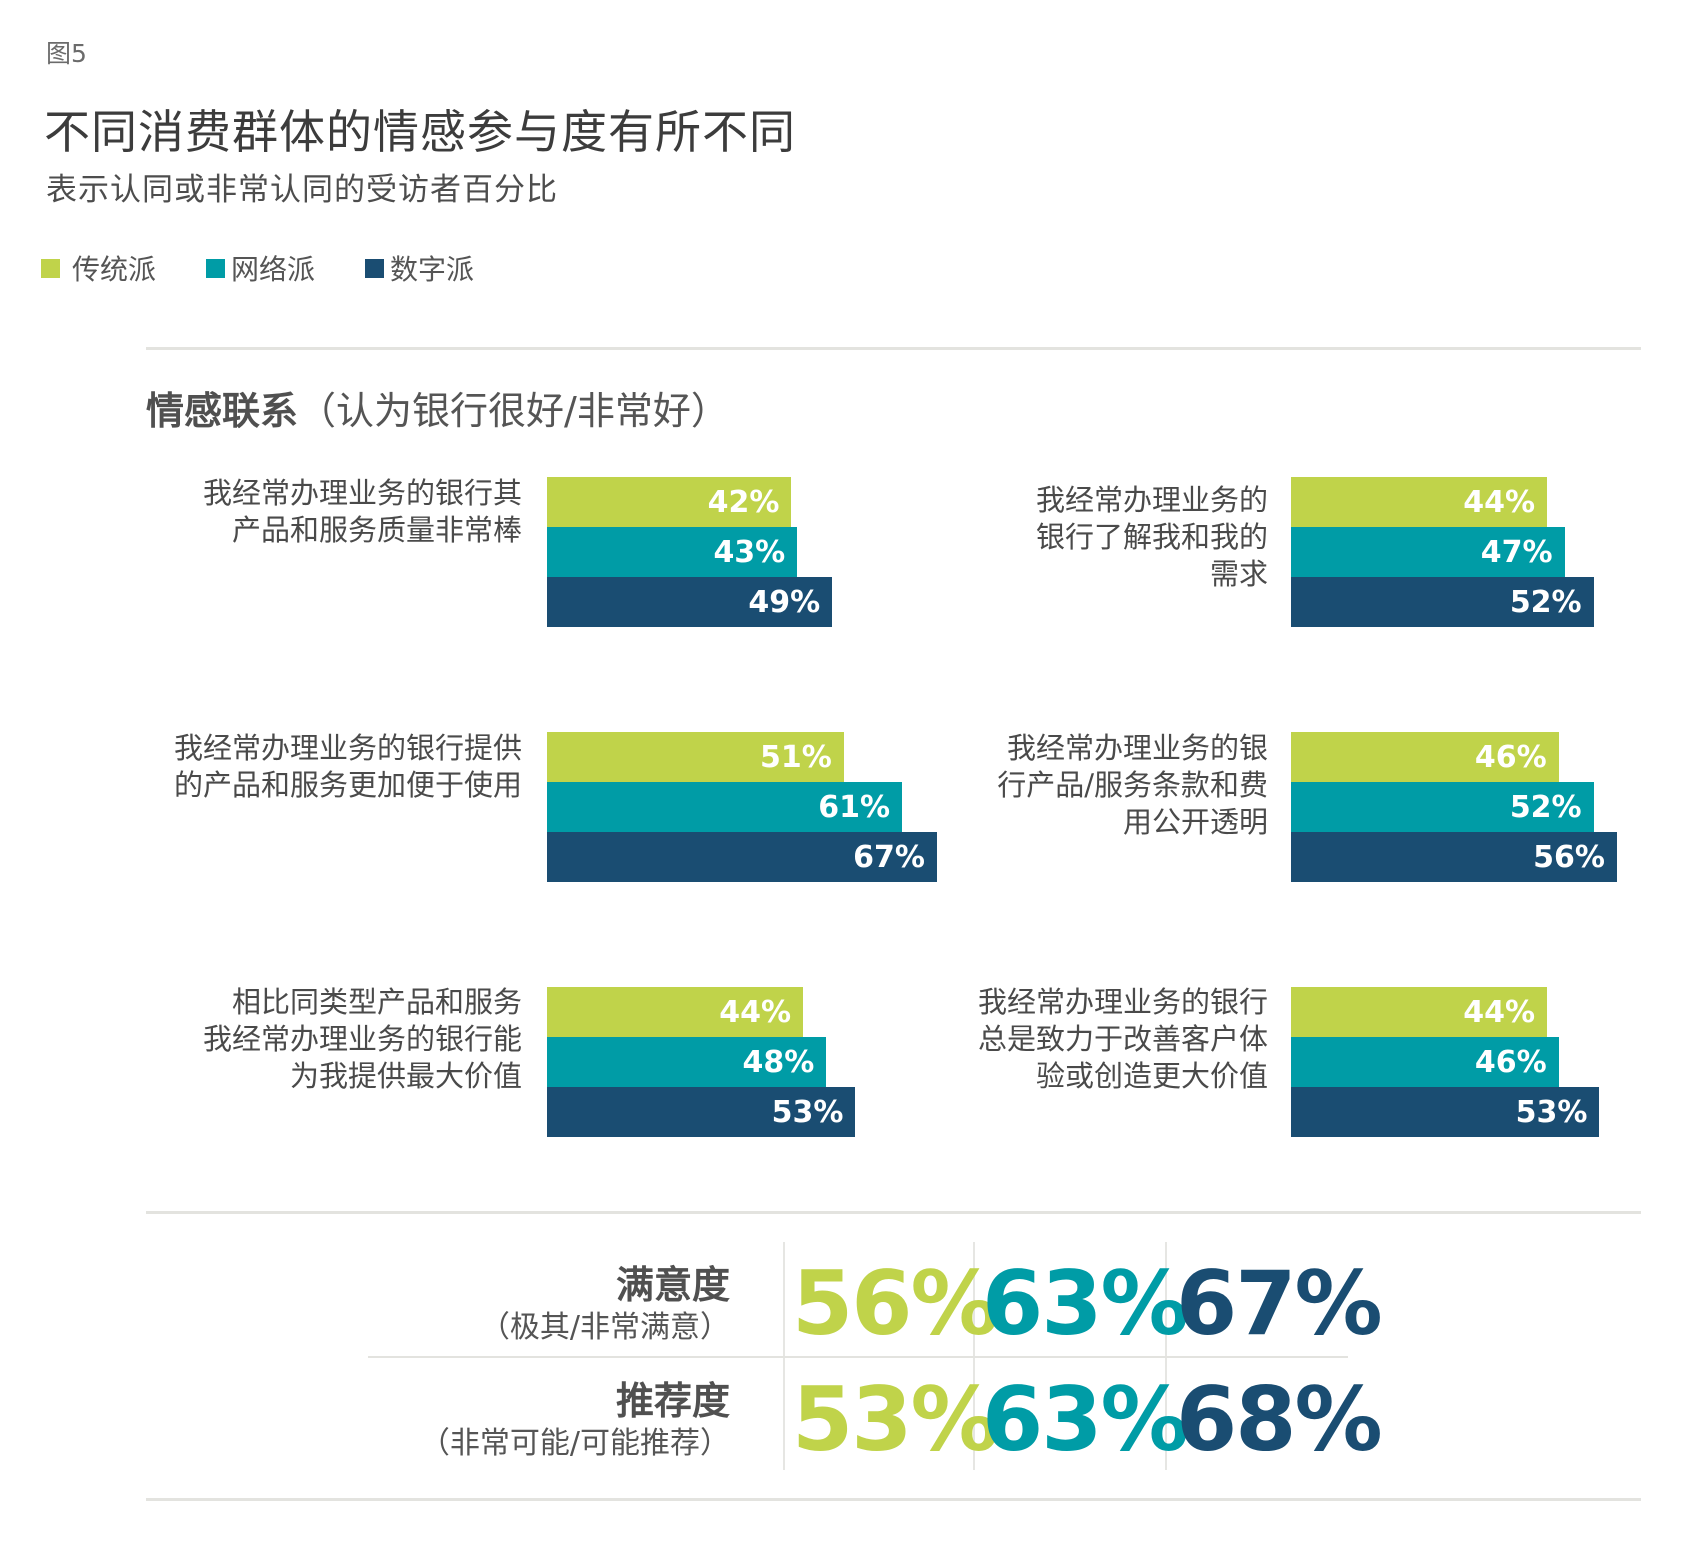 The width and height of the screenshot is (1688, 1564). Describe the element at coordinates (362, 511) in the screenshot. I see `group-label: 我经常办理业务的银行其 产品和服务质量非常棒` at that location.